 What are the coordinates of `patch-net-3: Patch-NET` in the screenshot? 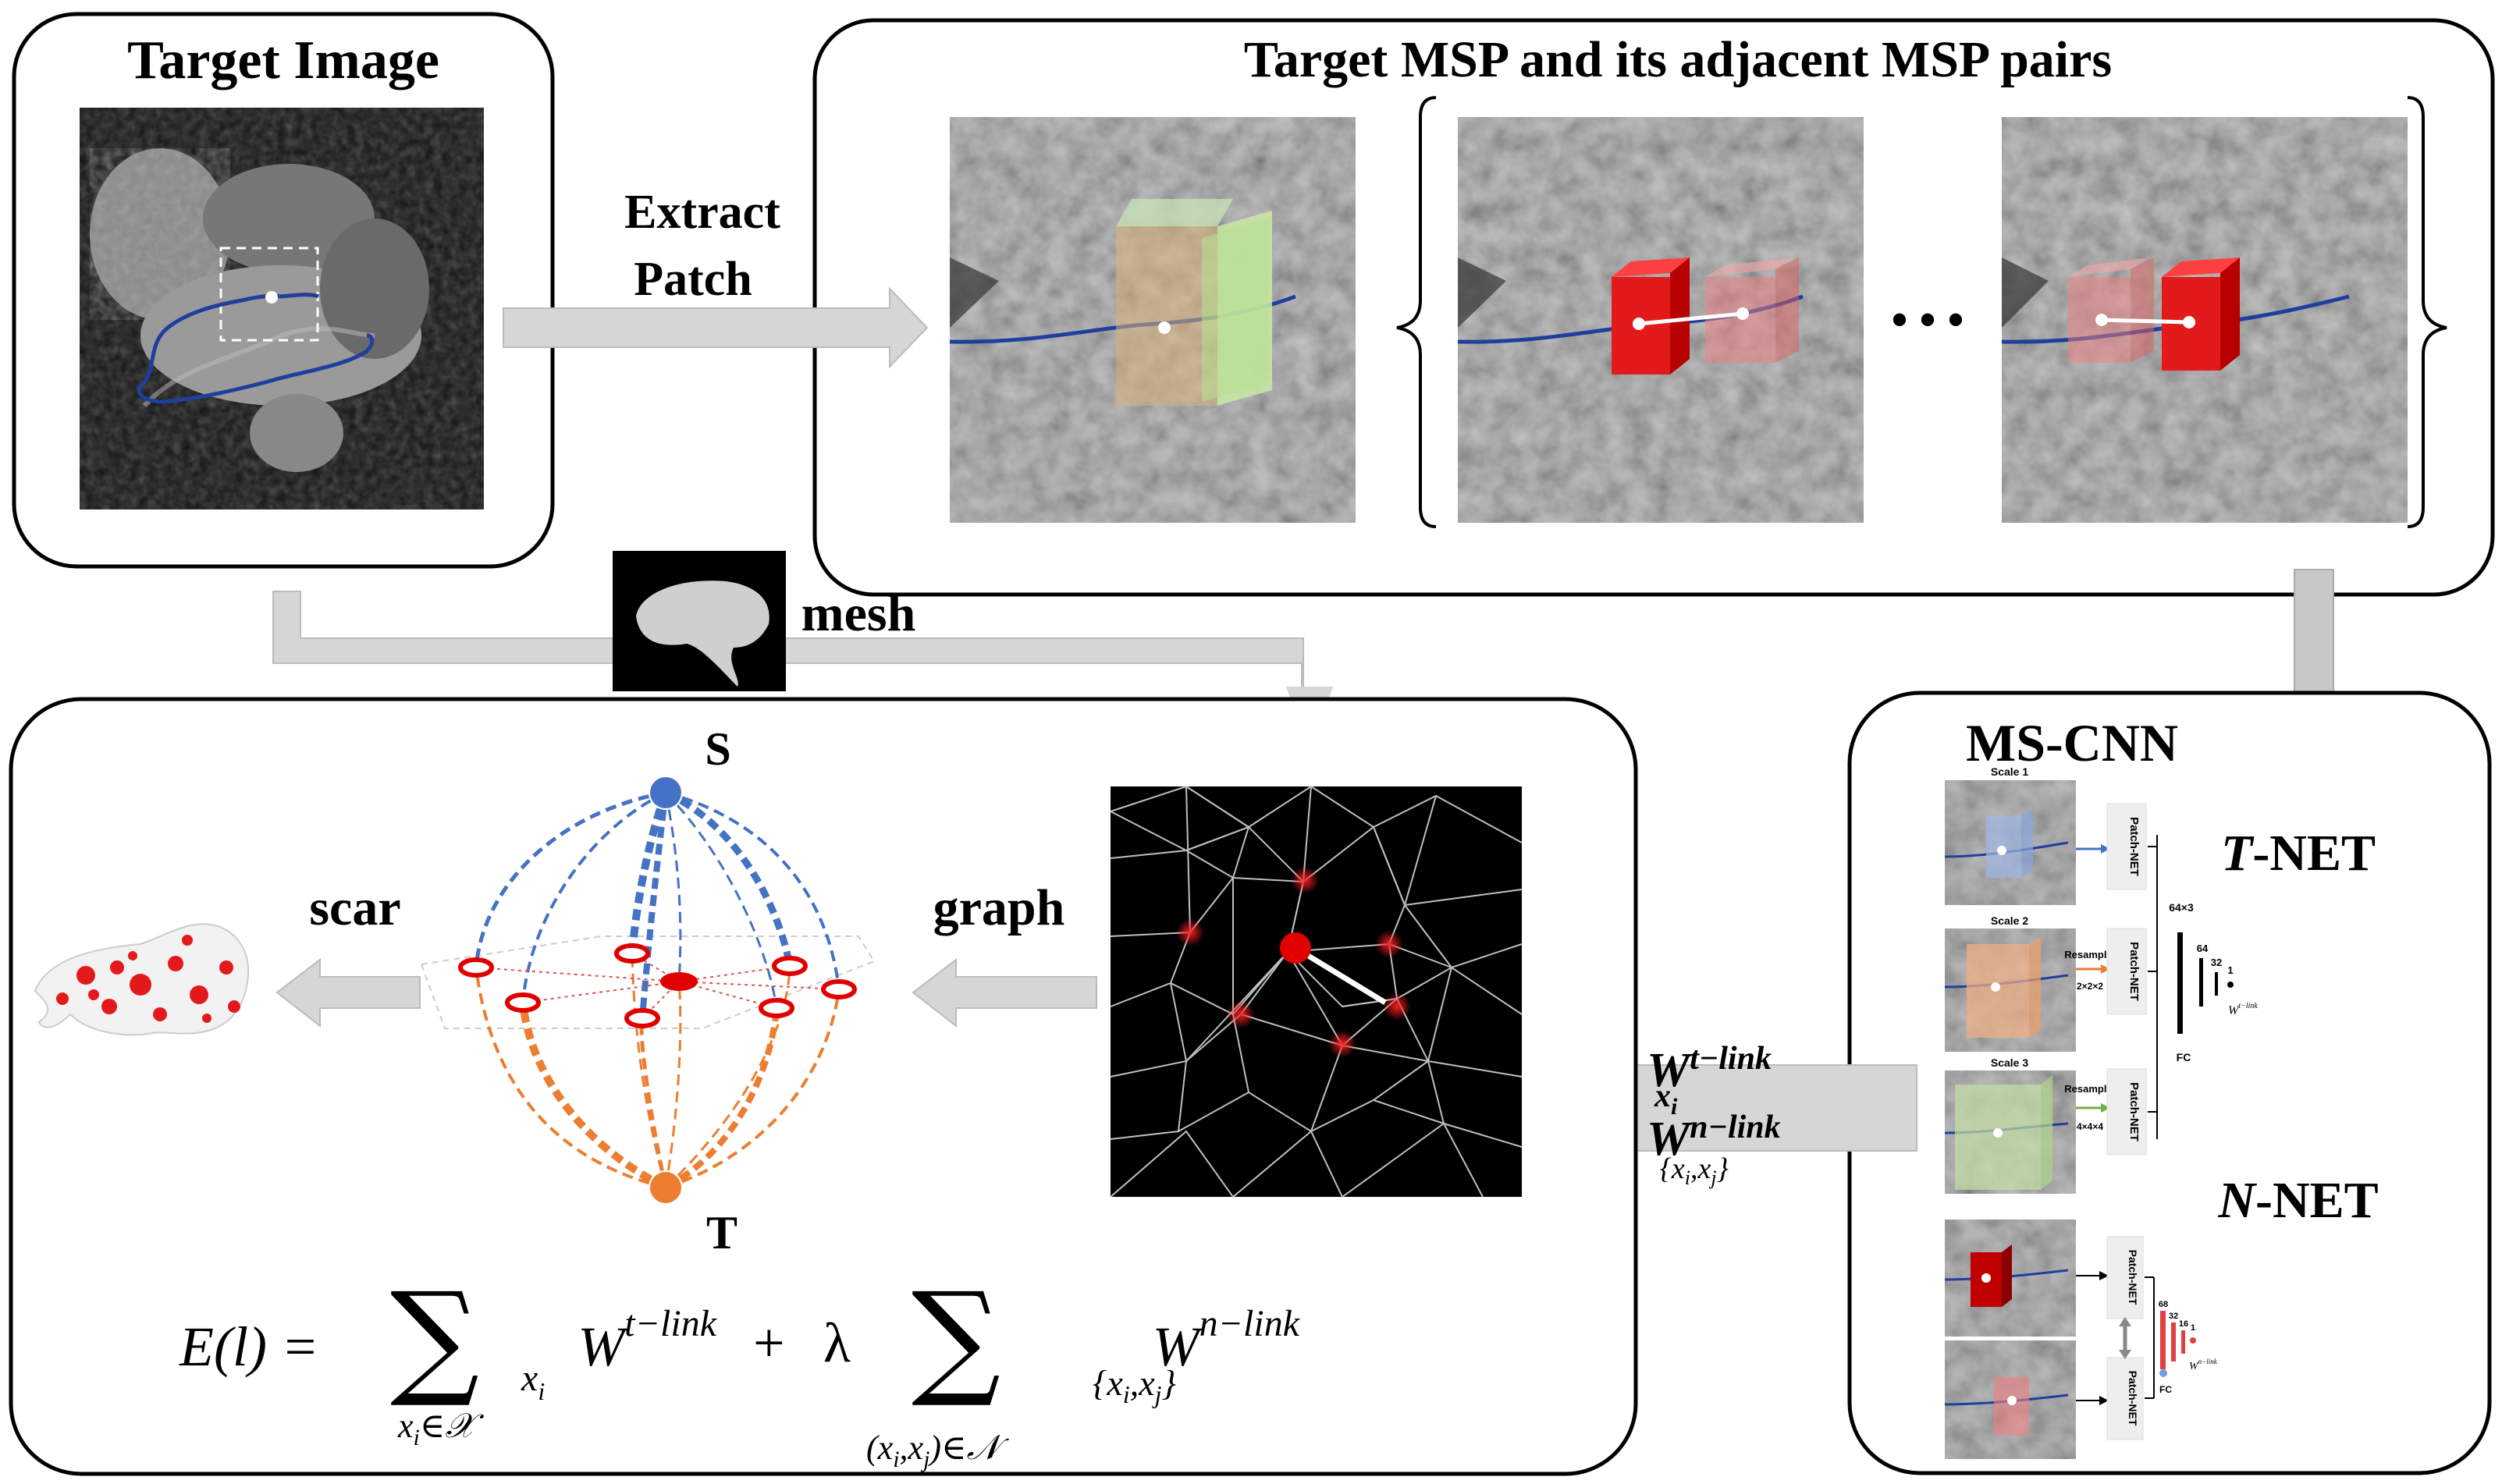 It's located at (2134, 1112).